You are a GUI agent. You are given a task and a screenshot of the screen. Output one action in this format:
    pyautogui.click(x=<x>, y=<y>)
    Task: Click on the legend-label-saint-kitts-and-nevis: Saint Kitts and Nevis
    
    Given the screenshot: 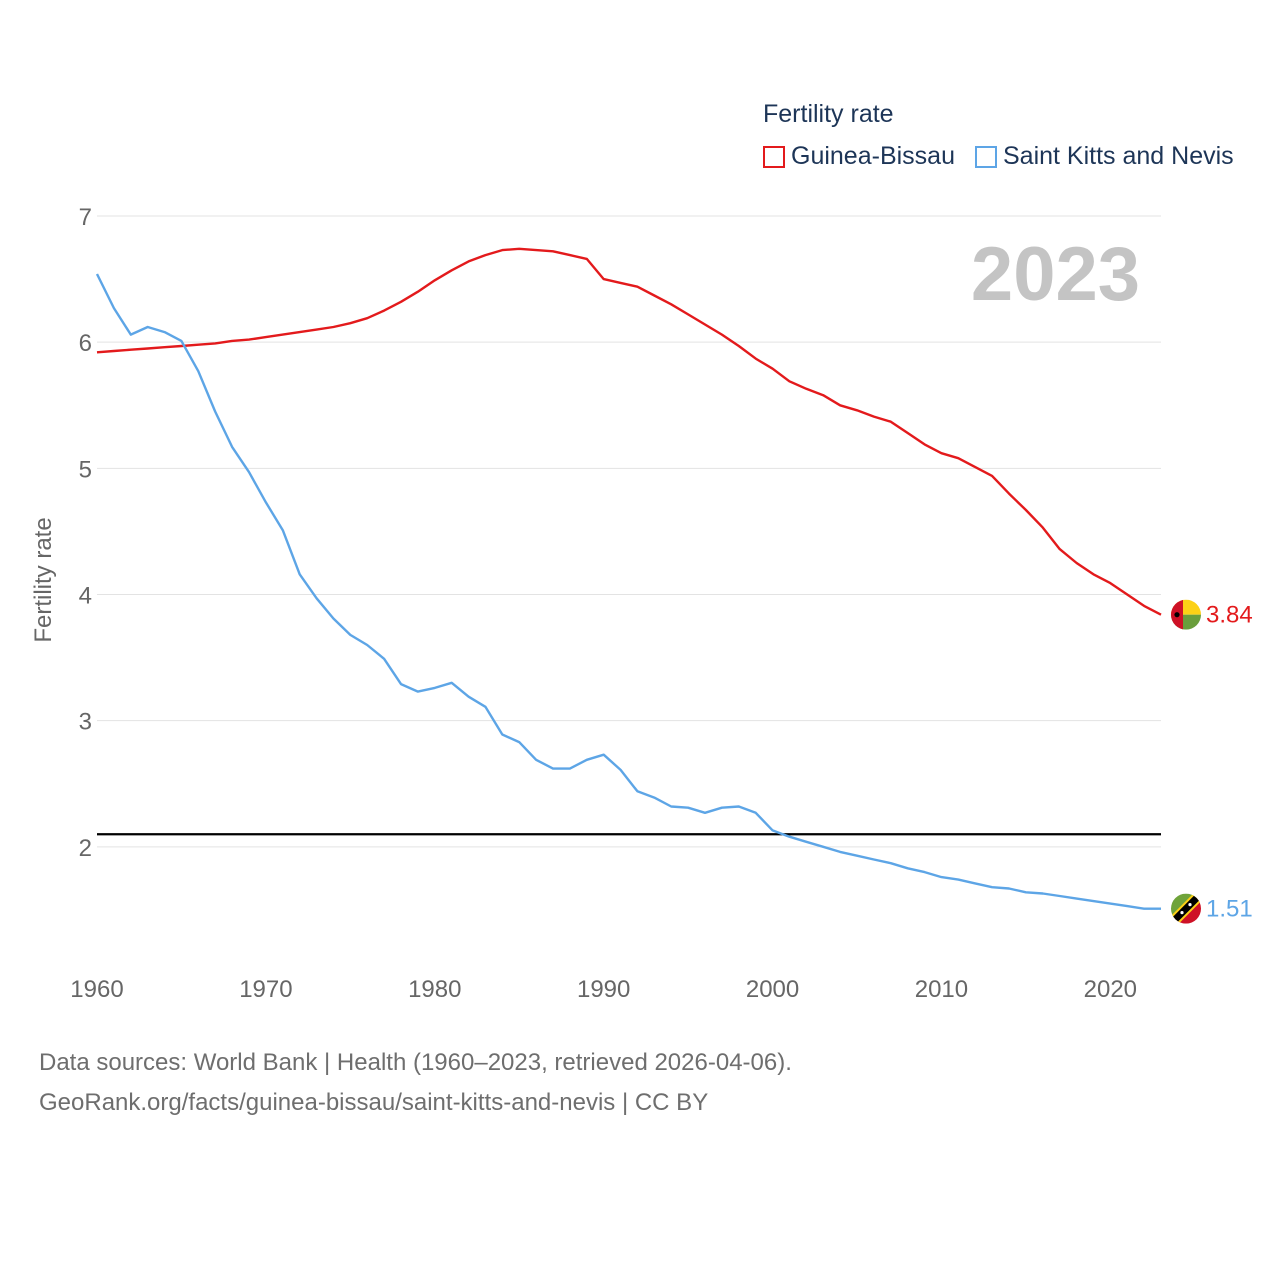 What is the action you would take?
    pyautogui.click(x=1118, y=156)
    